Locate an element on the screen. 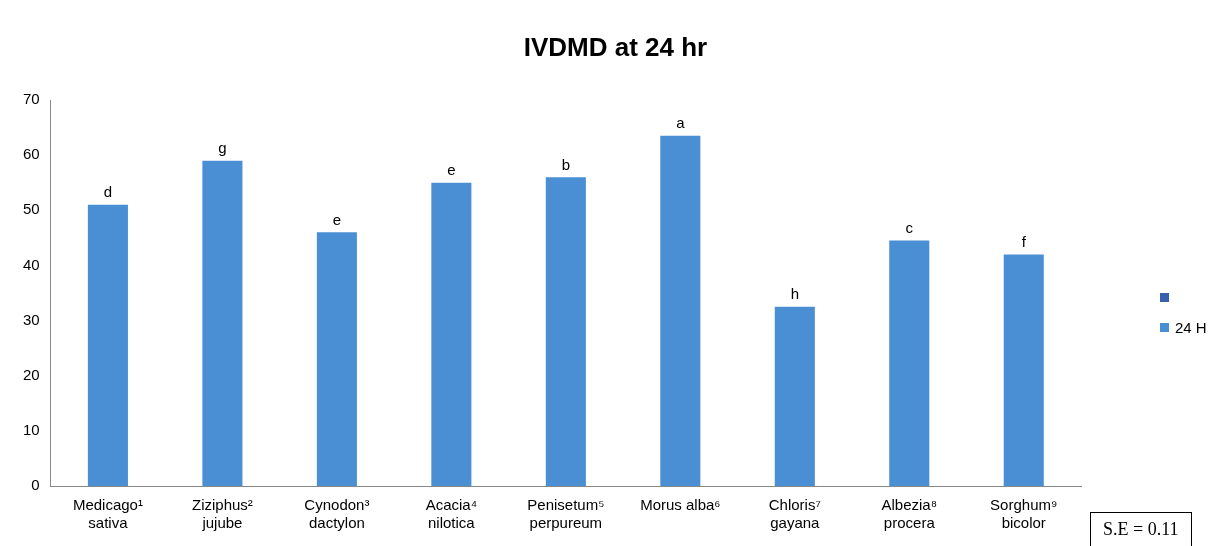  data-label: a is located at coordinates (681, 123).